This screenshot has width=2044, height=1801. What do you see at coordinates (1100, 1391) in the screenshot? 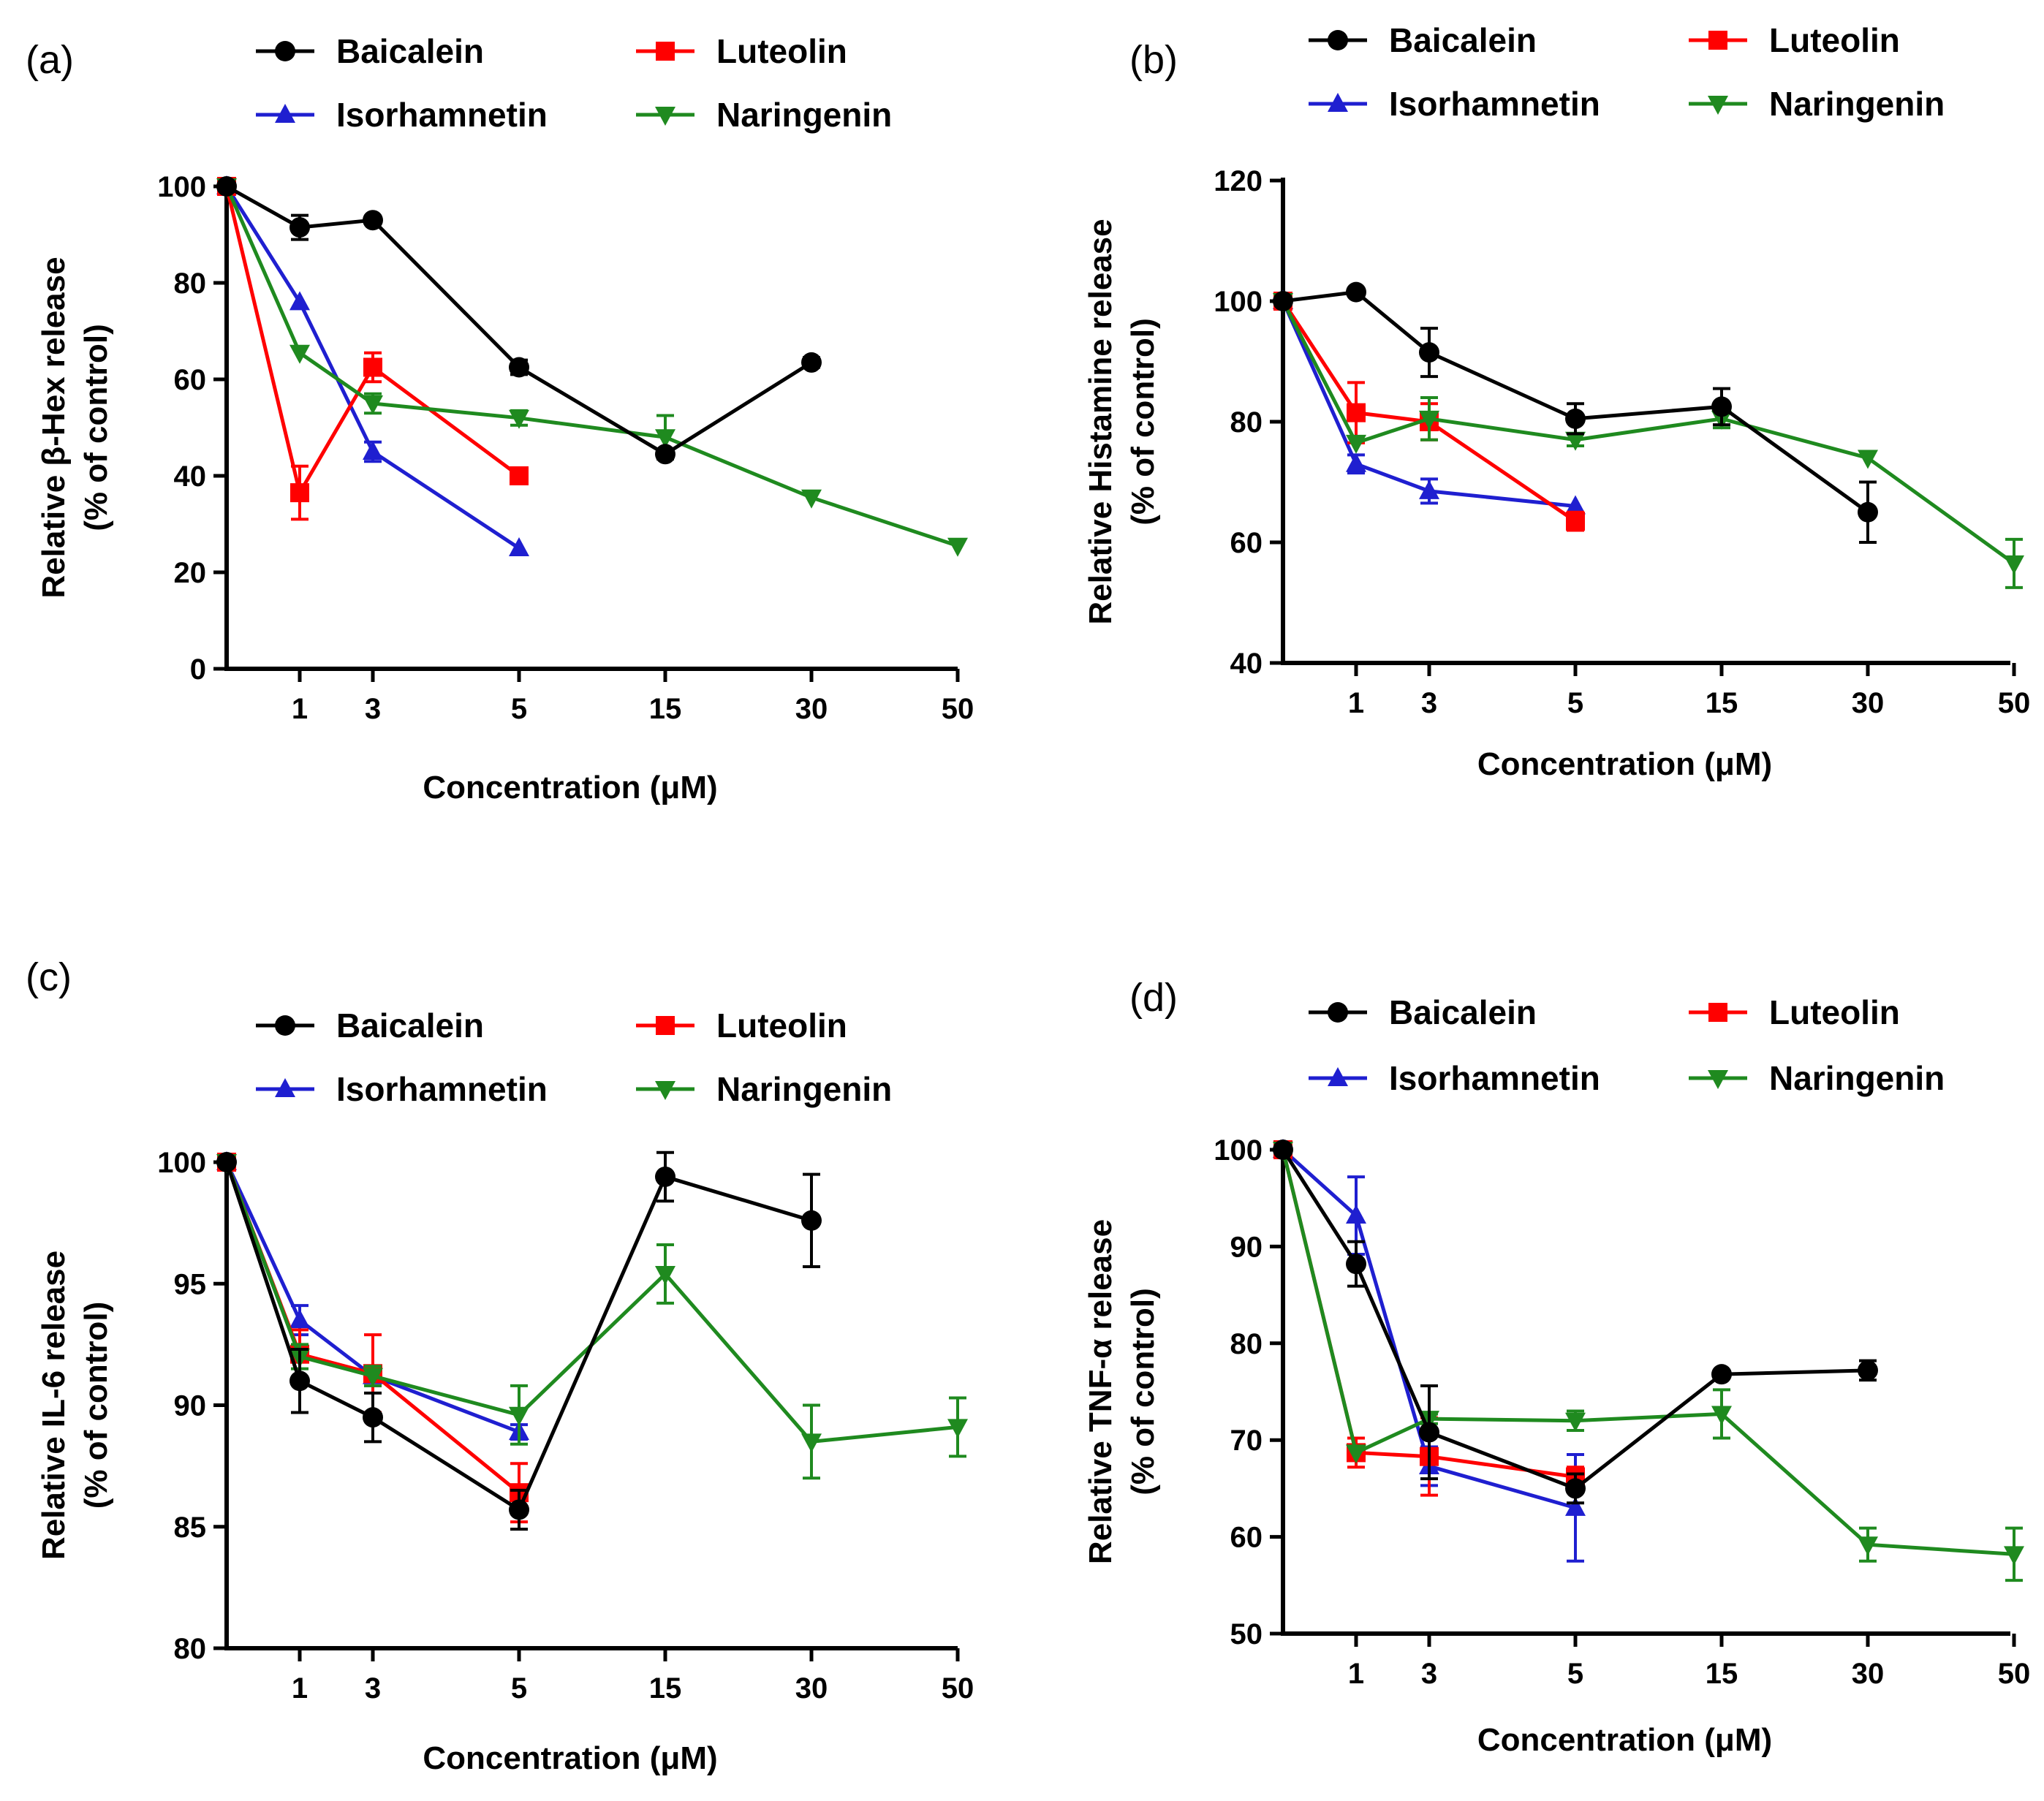
I see `y-axis-title-line: Relative TNF-α release` at bounding box center [1100, 1391].